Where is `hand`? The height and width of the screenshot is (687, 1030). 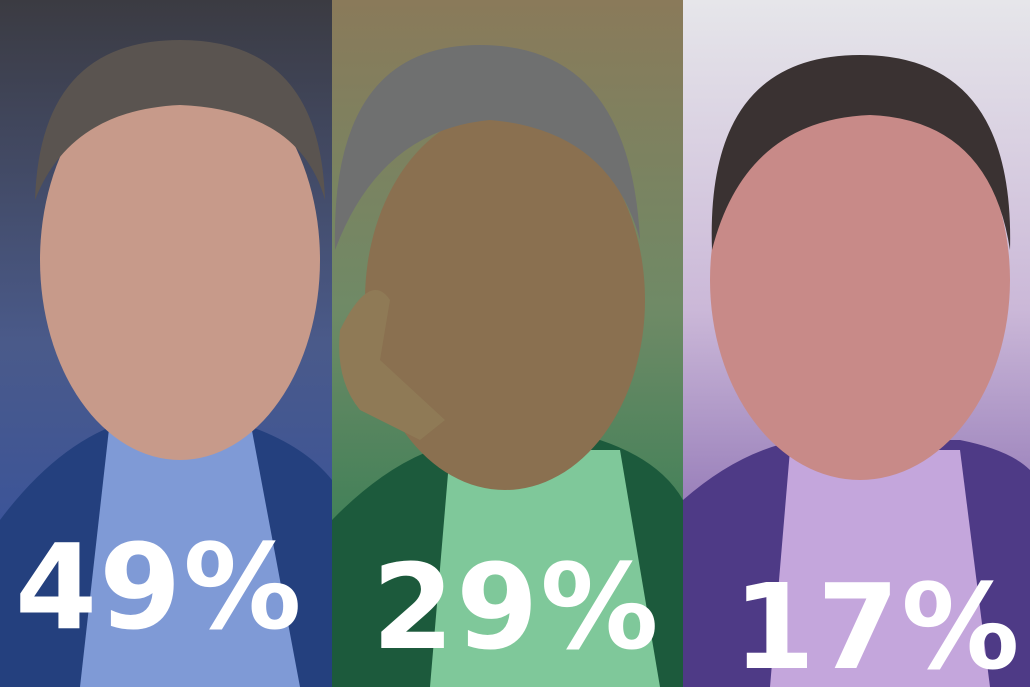 hand is located at coordinates (392, 365).